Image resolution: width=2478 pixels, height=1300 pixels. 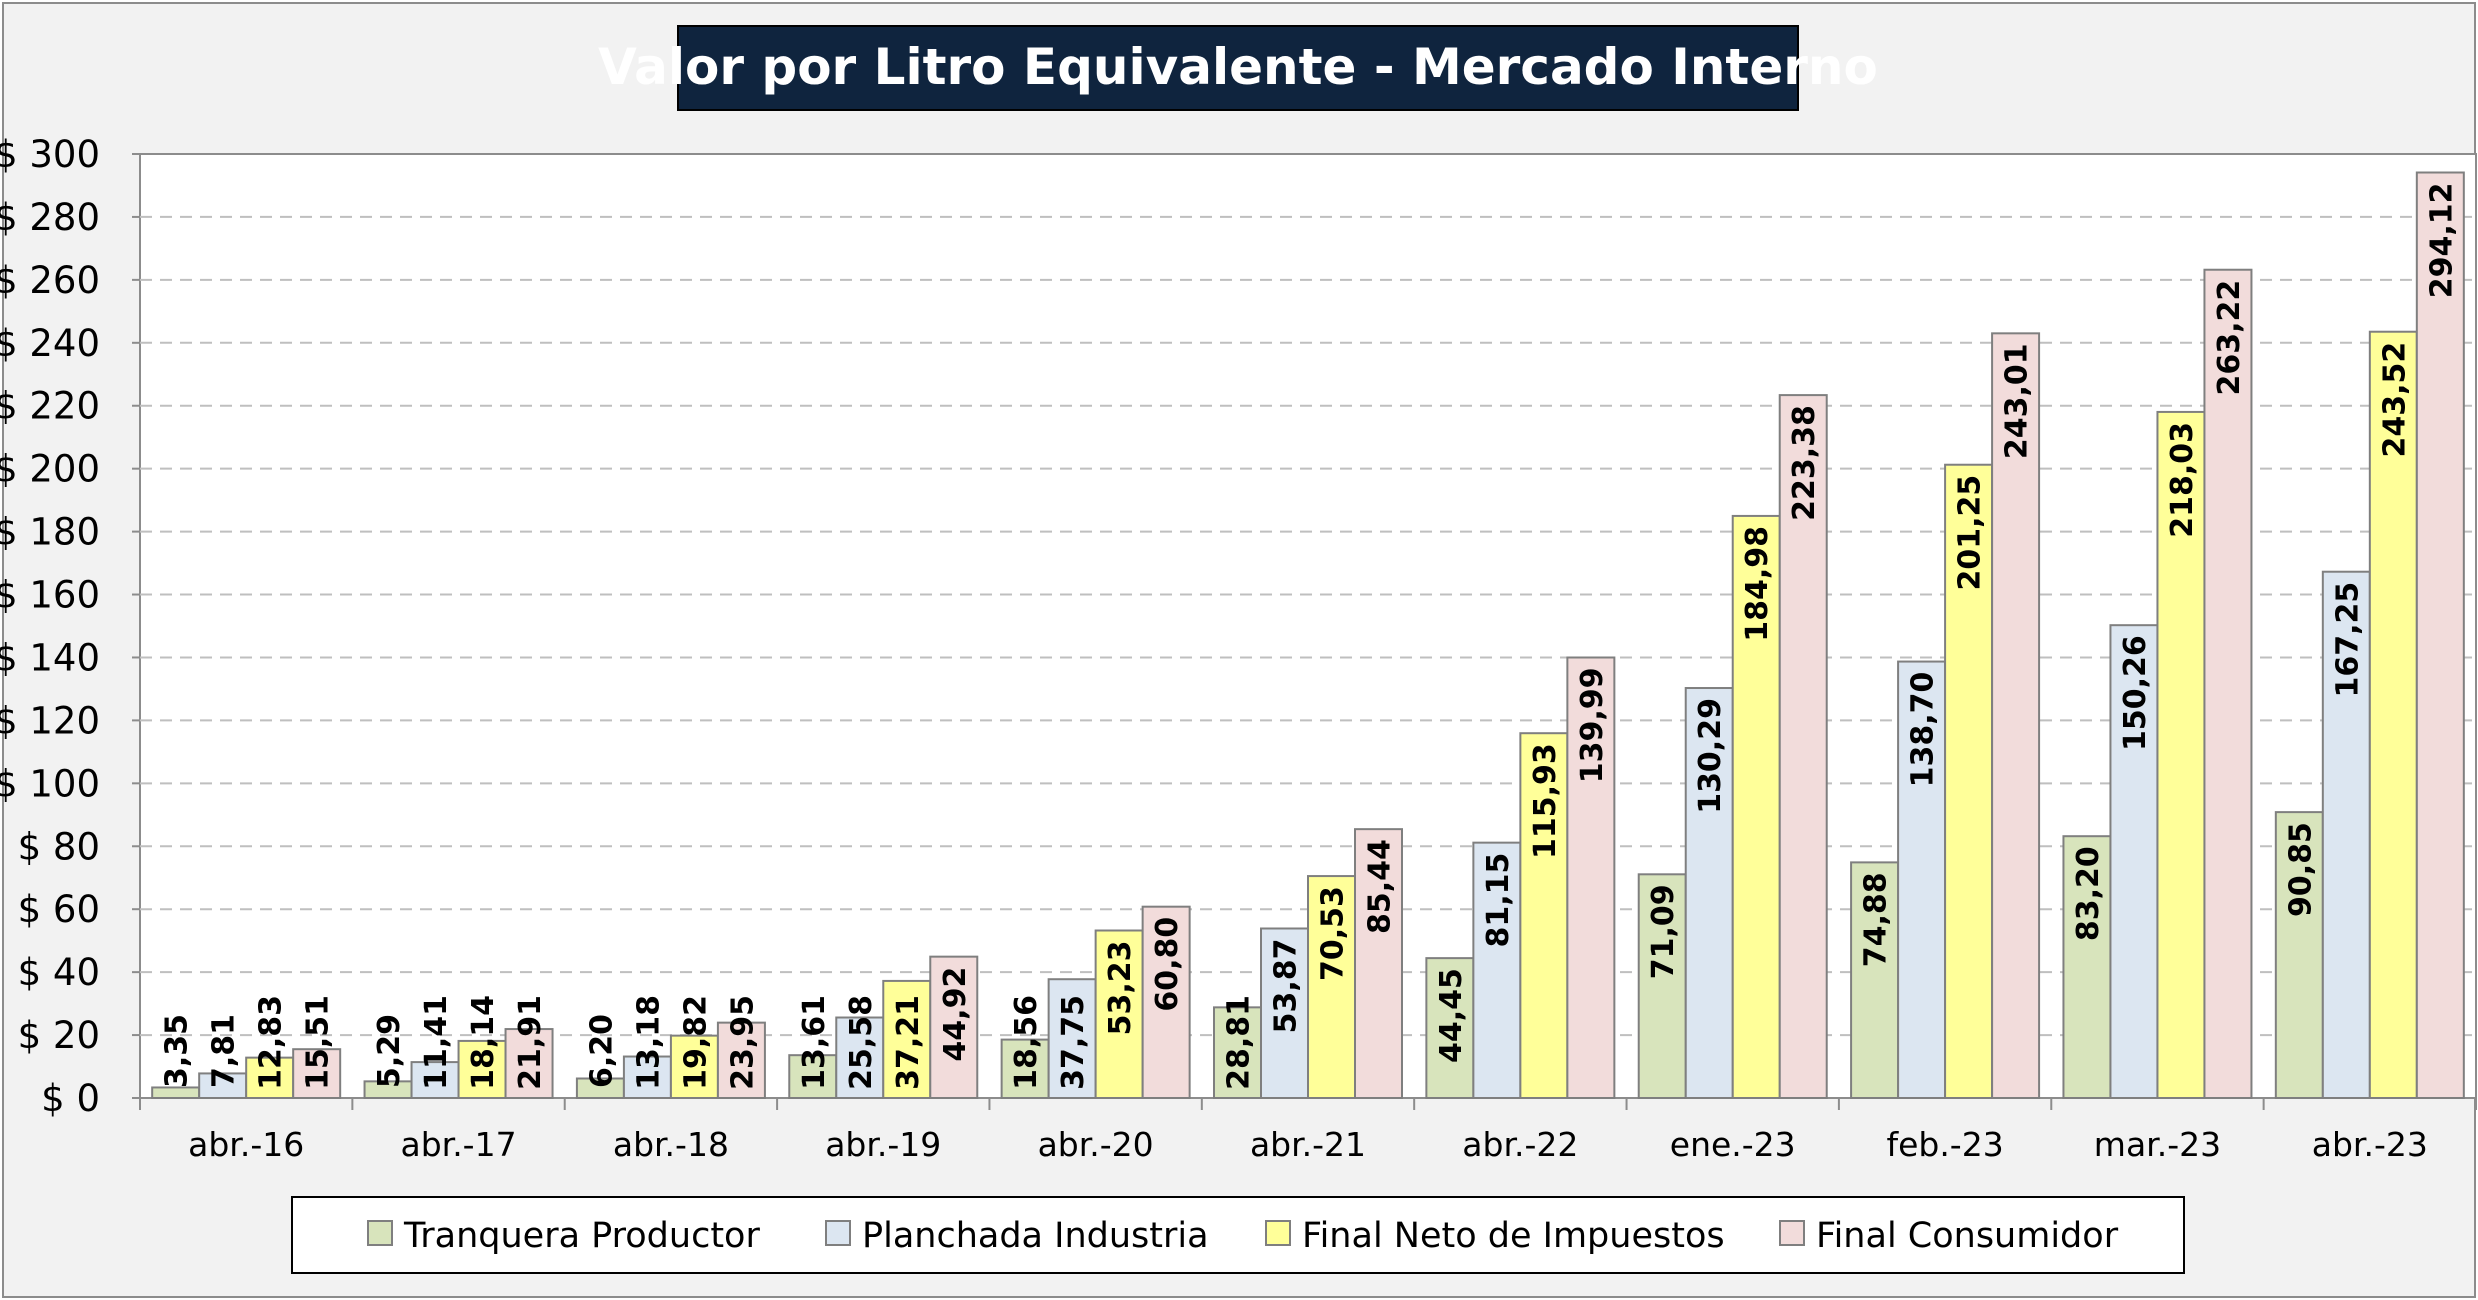 I want to click on data-label: 3,35, so click(x=177, y=1051).